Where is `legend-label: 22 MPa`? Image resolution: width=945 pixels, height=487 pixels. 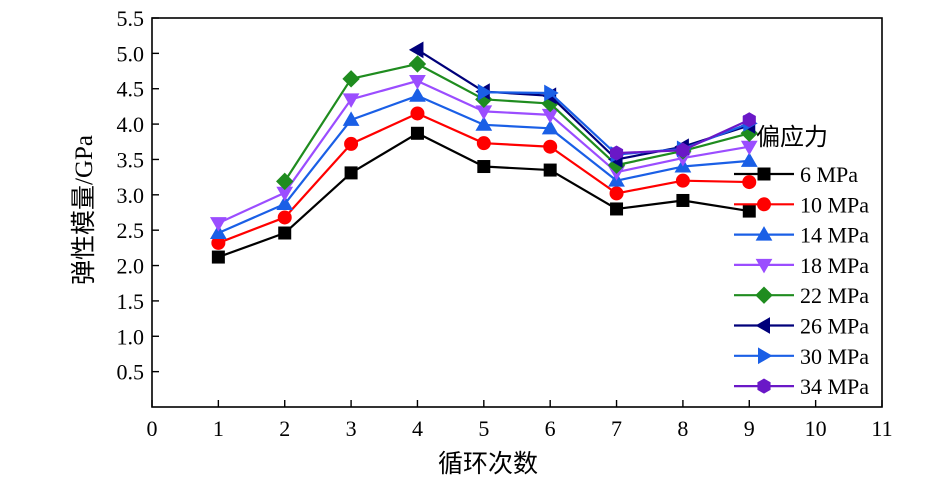
legend-label: 22 MPa is located at coordinates (834, 295).